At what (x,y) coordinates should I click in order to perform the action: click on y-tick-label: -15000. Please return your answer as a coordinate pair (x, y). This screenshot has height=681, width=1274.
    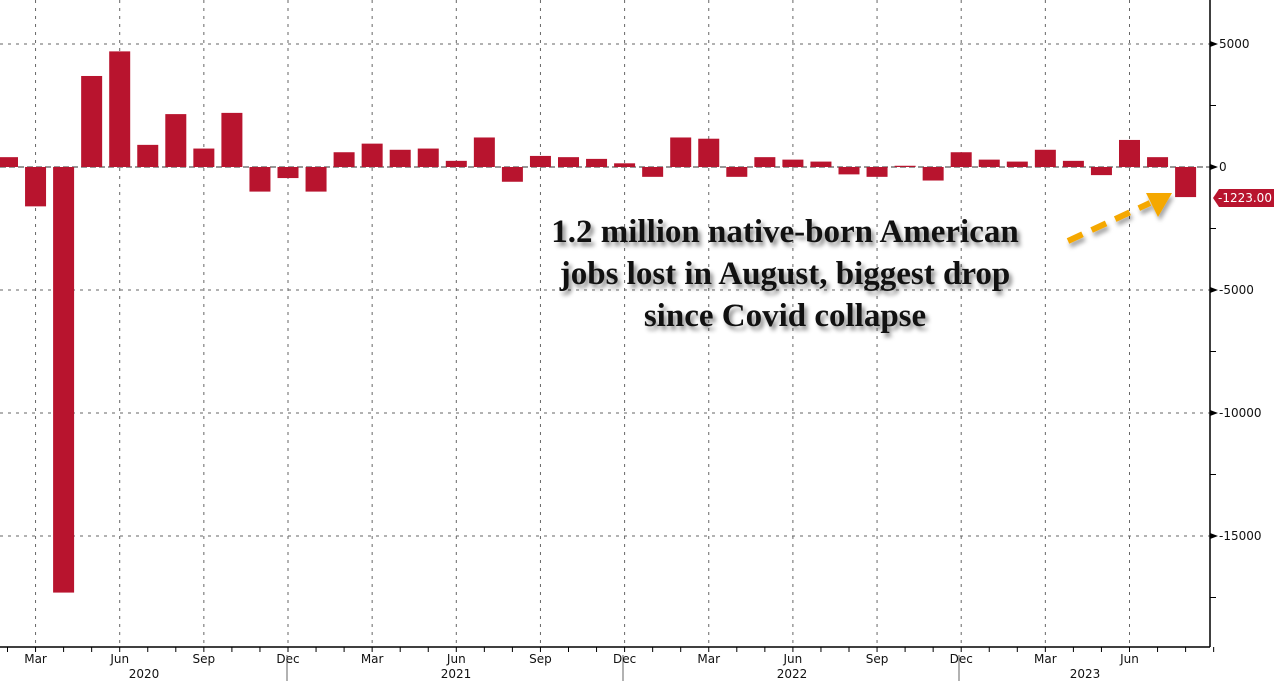
    Looking at the image, I should click on (1240, 536).